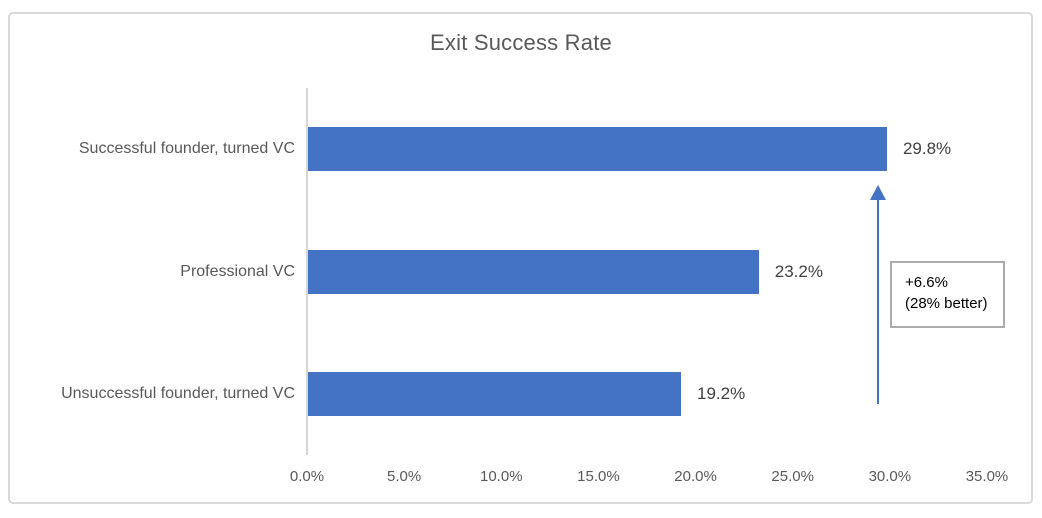 This screenshot has width=1042, height=518. I want to click on annotation-box: +6.6% (28% better), so click(947, 294).